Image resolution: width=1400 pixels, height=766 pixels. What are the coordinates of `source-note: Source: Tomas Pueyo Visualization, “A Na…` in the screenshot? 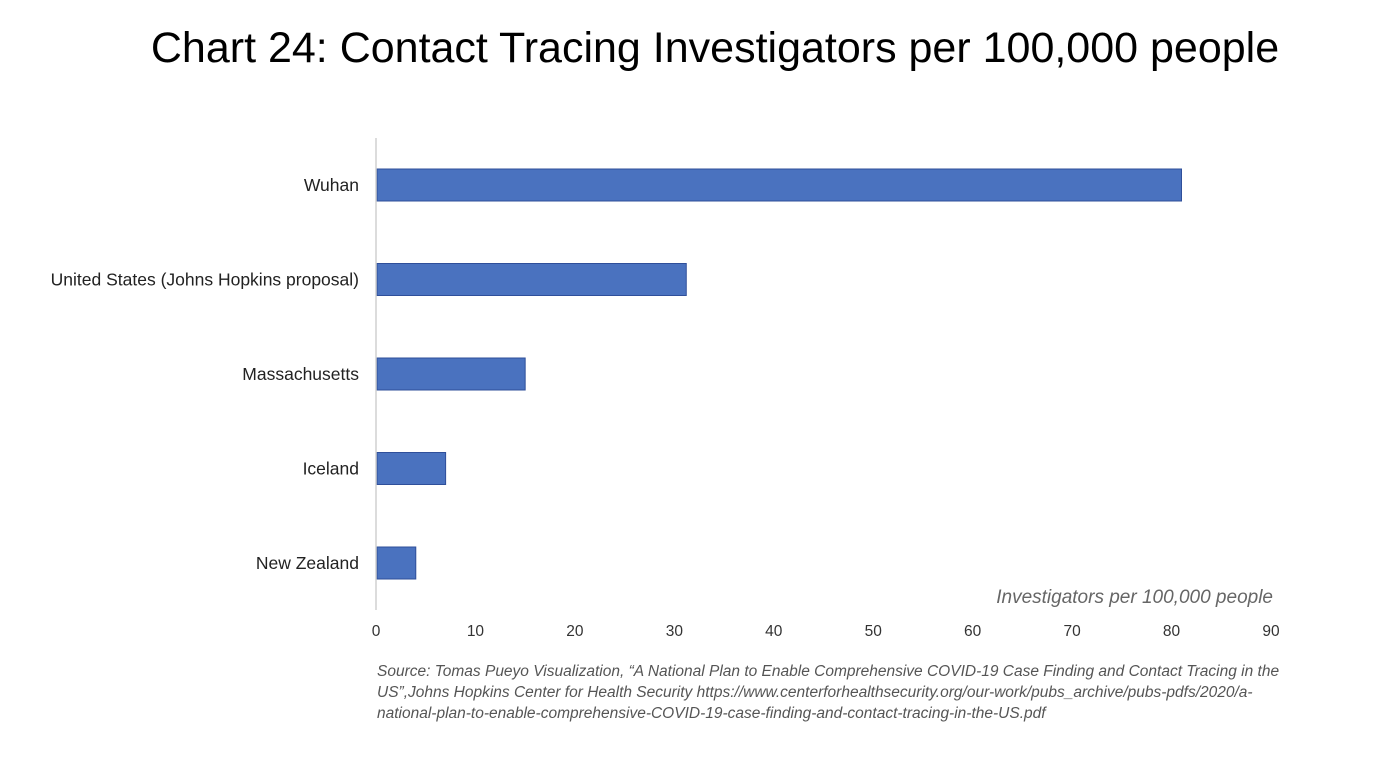 It's located at (828, 692).